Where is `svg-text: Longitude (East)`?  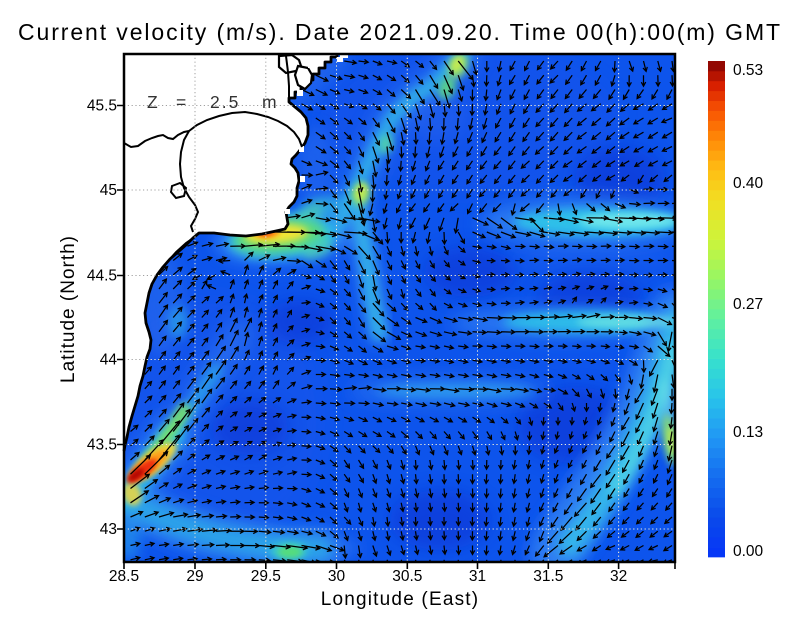 svg-text: Longitude (East) is located at coordinates (400, 599).